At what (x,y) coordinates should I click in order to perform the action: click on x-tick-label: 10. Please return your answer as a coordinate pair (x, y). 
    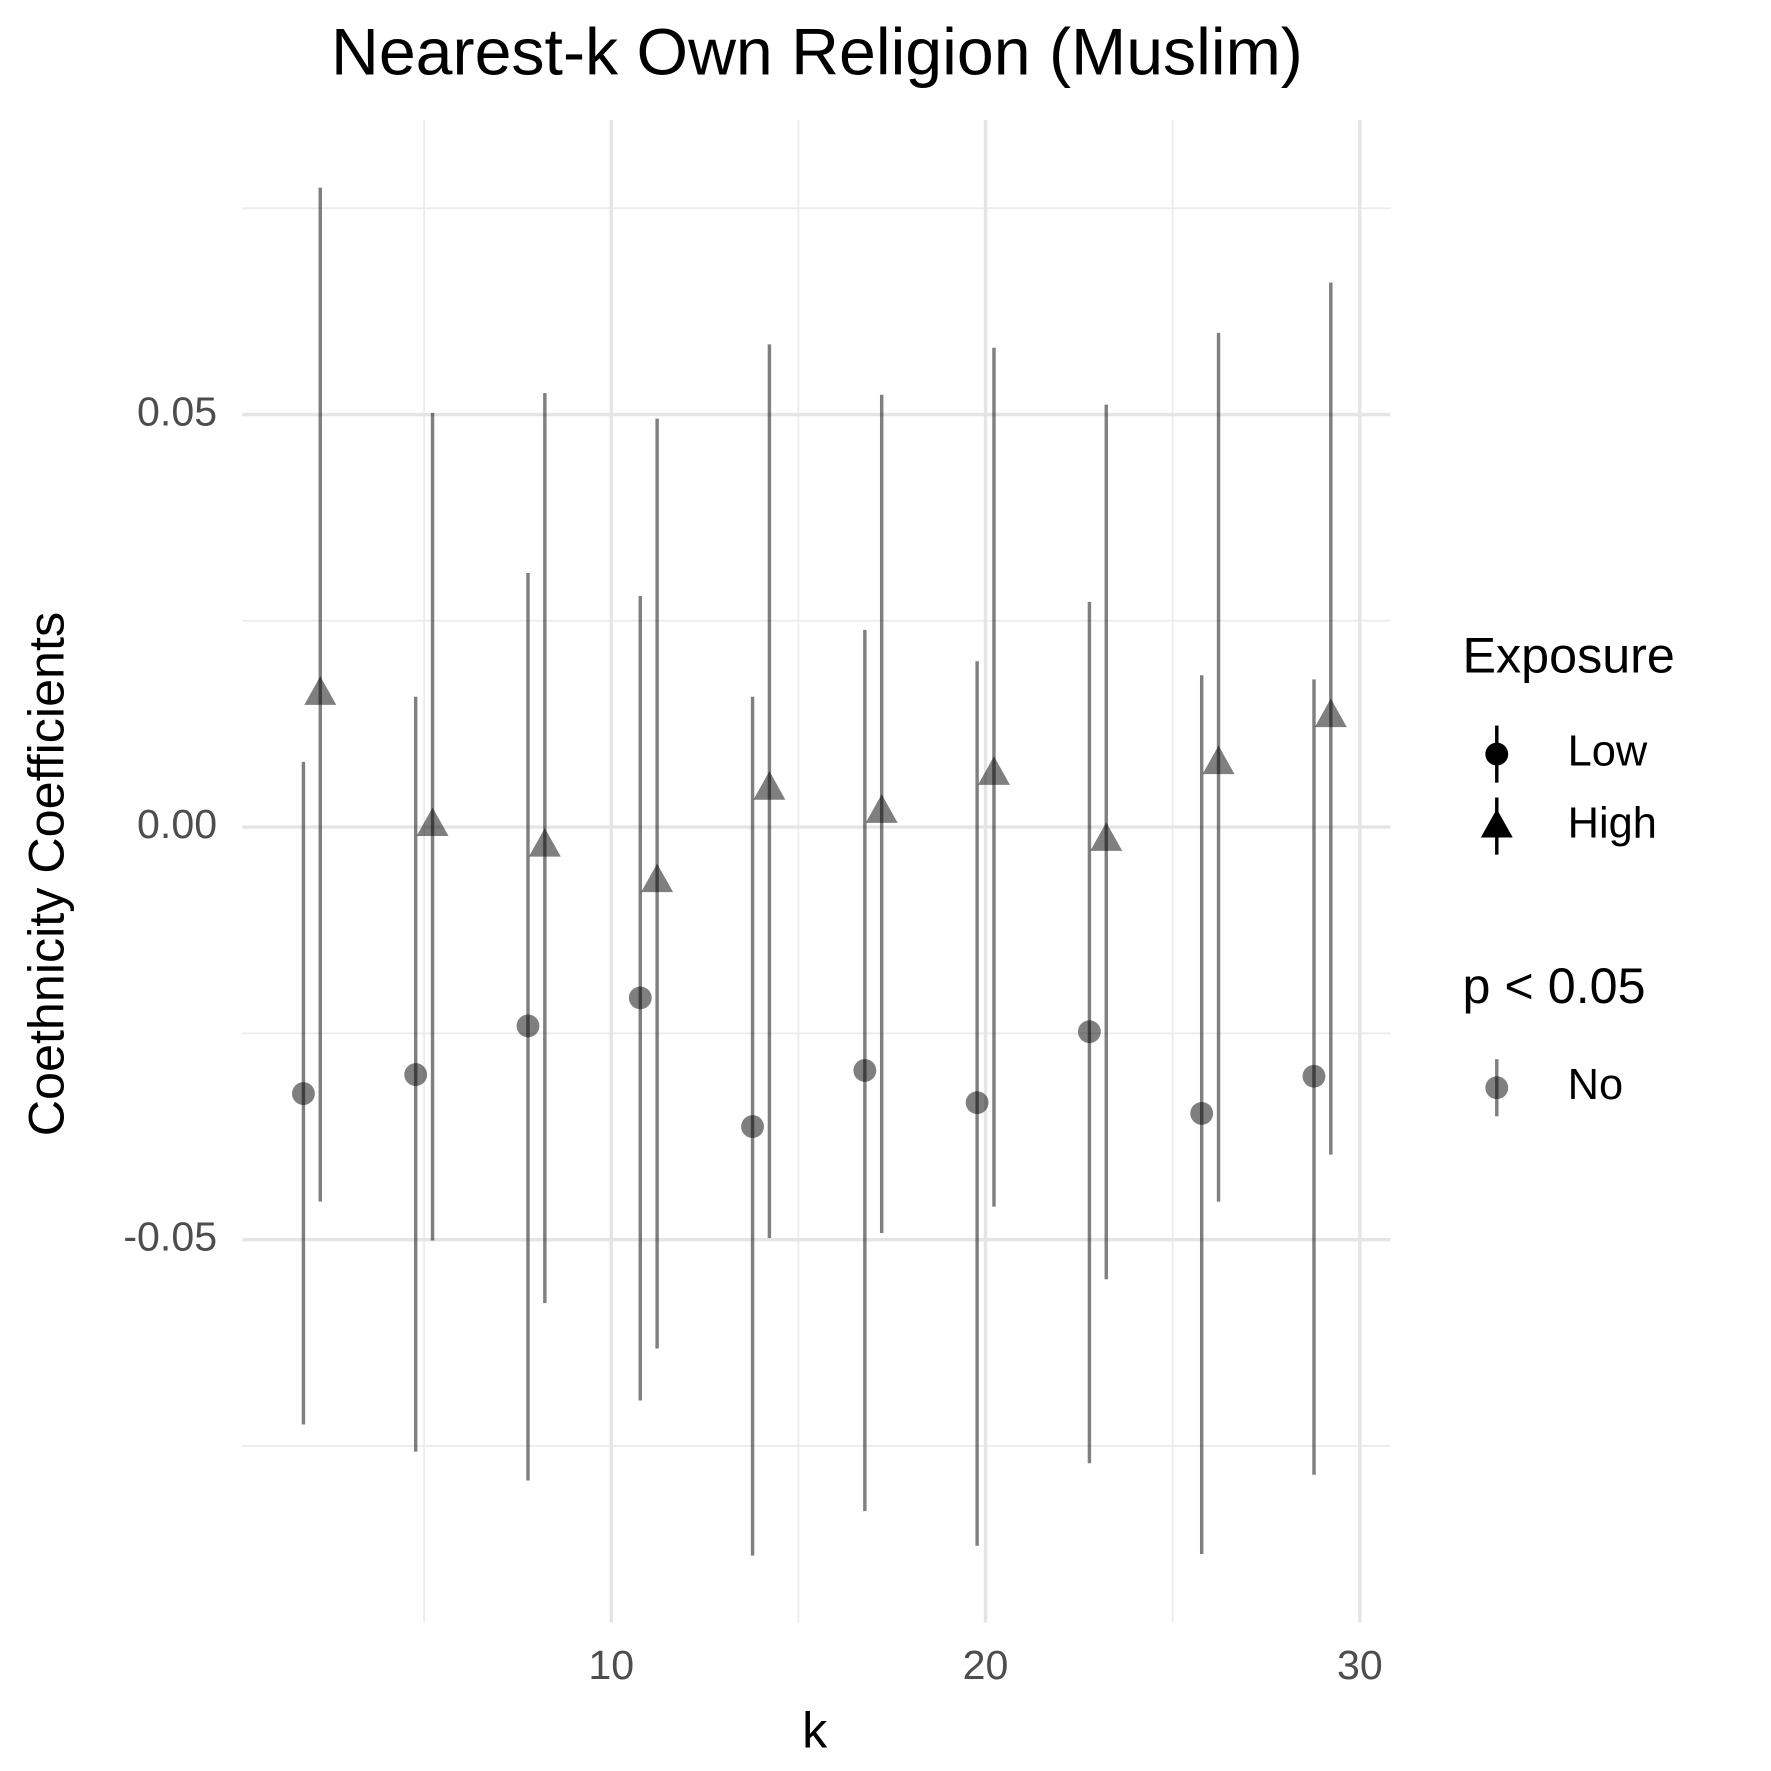
    Looking at the image, I should click on (611, 1665).